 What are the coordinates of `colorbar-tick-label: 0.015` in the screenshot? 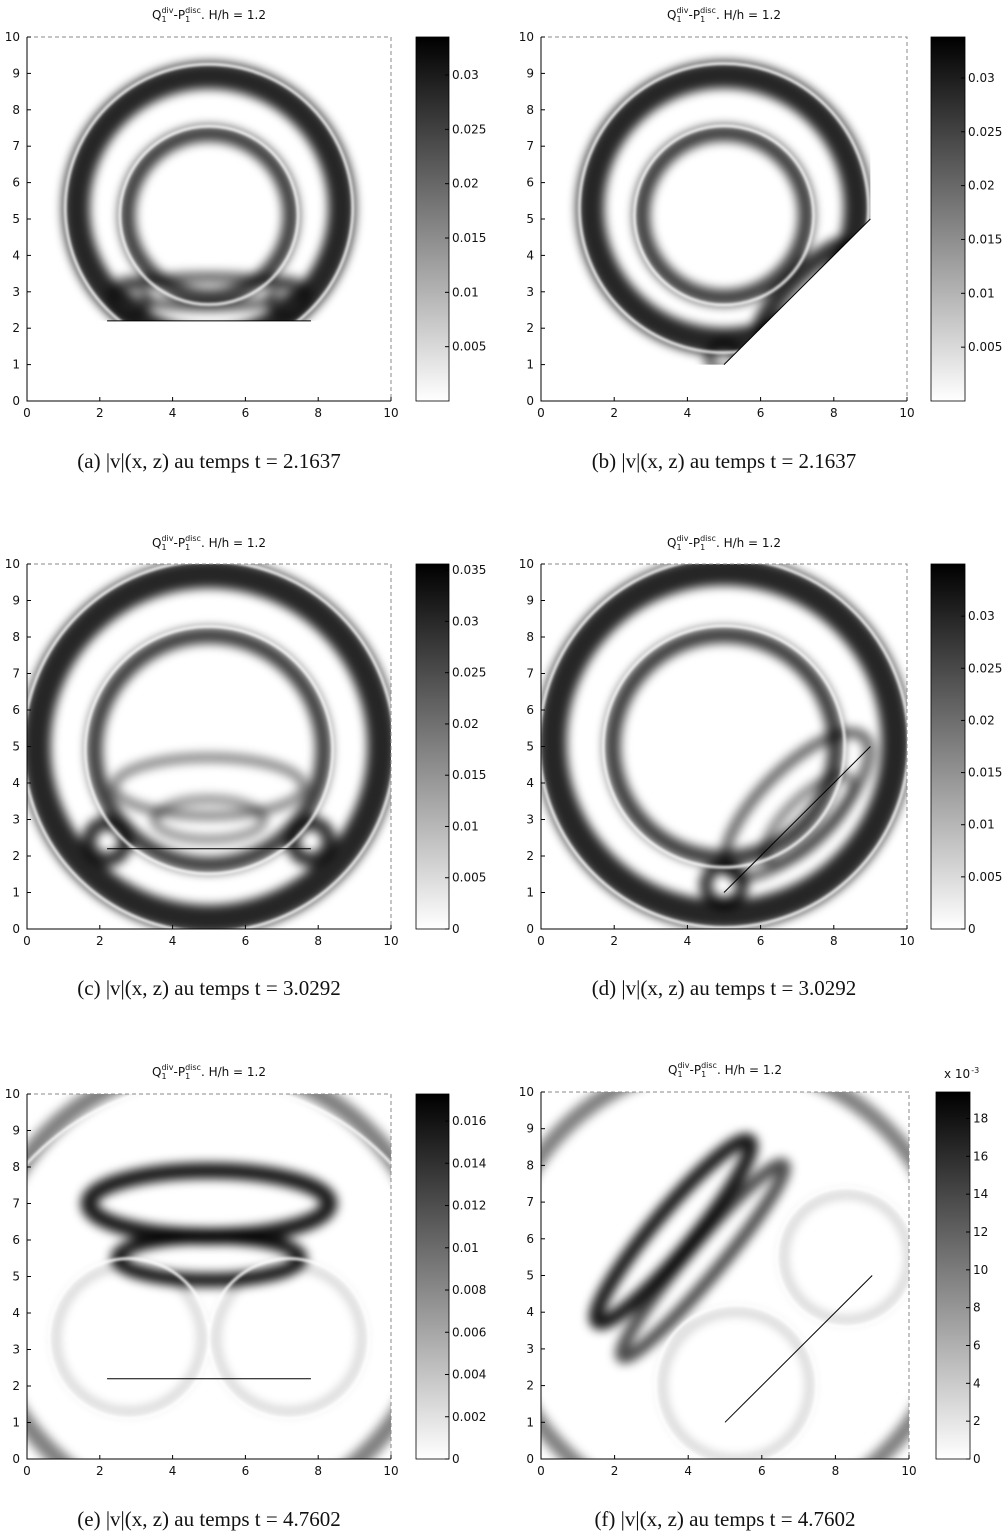 It's located at (469, 238).